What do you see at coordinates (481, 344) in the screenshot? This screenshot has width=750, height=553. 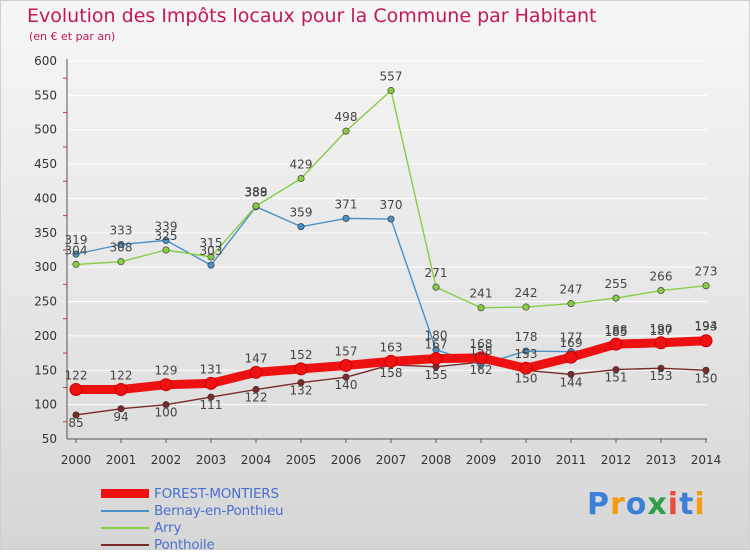 I see `data-label: 168` at bounding box center [481, 344].